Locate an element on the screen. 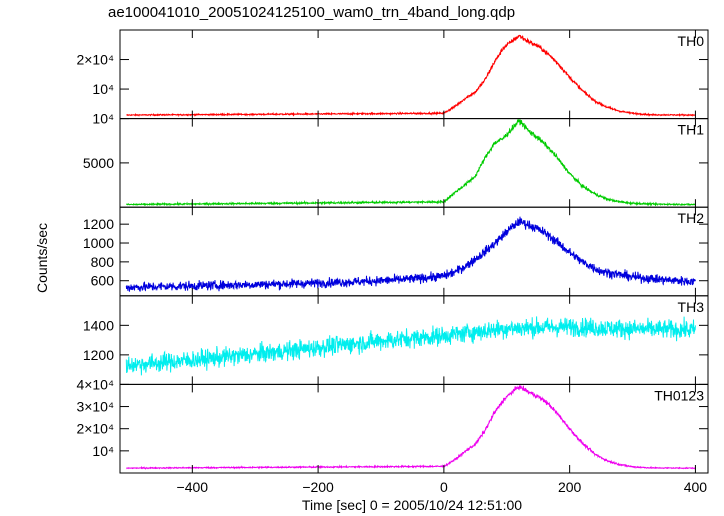 The width and height of the screenshot is (724, 516). series-th0 is located at coordinates (411, 76).